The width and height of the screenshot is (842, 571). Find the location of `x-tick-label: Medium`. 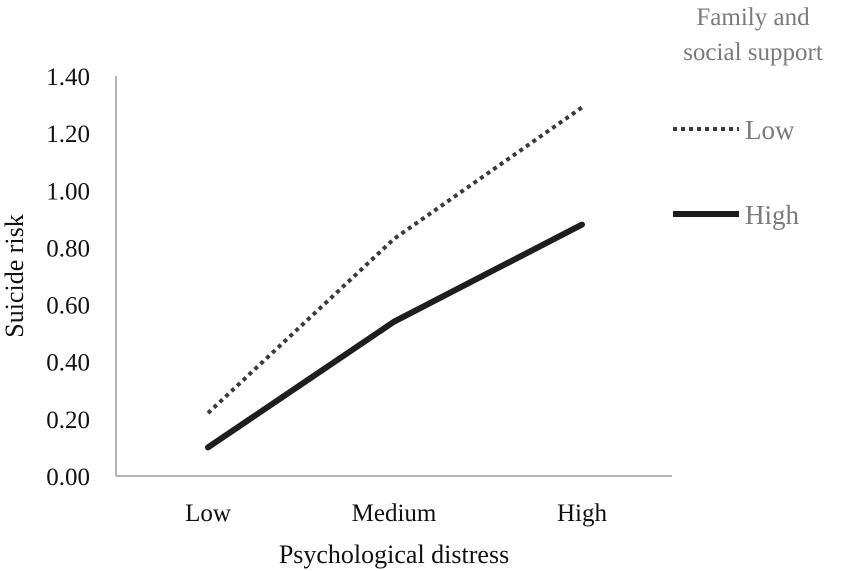

x-tick-label: Medium is located at coordinates (394, 513).